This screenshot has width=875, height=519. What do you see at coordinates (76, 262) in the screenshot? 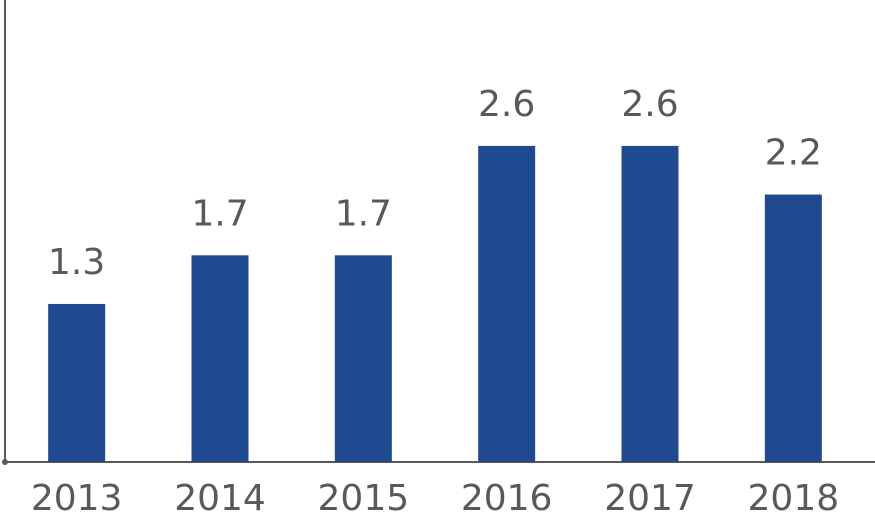
I see `value-label: 1.3` at bounding box center [76, 262].